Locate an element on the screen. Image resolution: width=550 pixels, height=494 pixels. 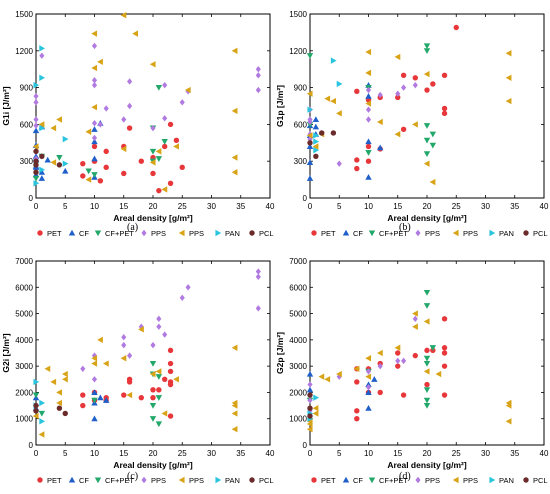
y-tick-label: 900 is located at coordinates (301, 88).